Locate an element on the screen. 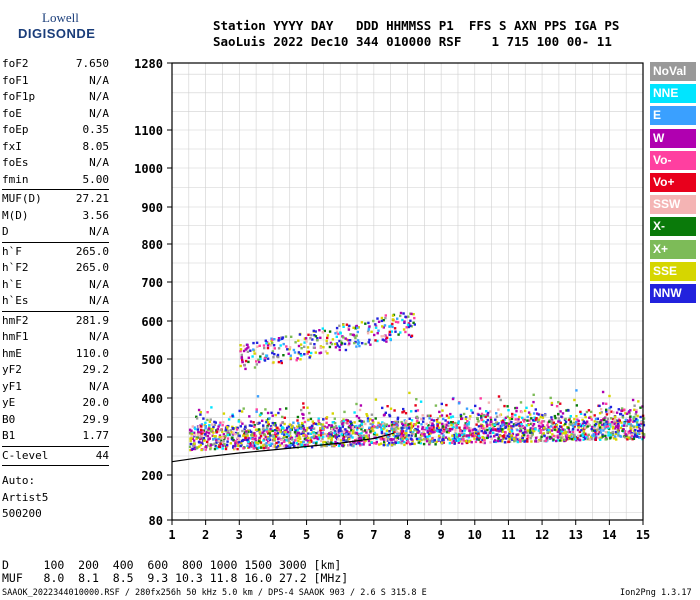  x-tick-label: 10 is located at coordinates (475, 535).